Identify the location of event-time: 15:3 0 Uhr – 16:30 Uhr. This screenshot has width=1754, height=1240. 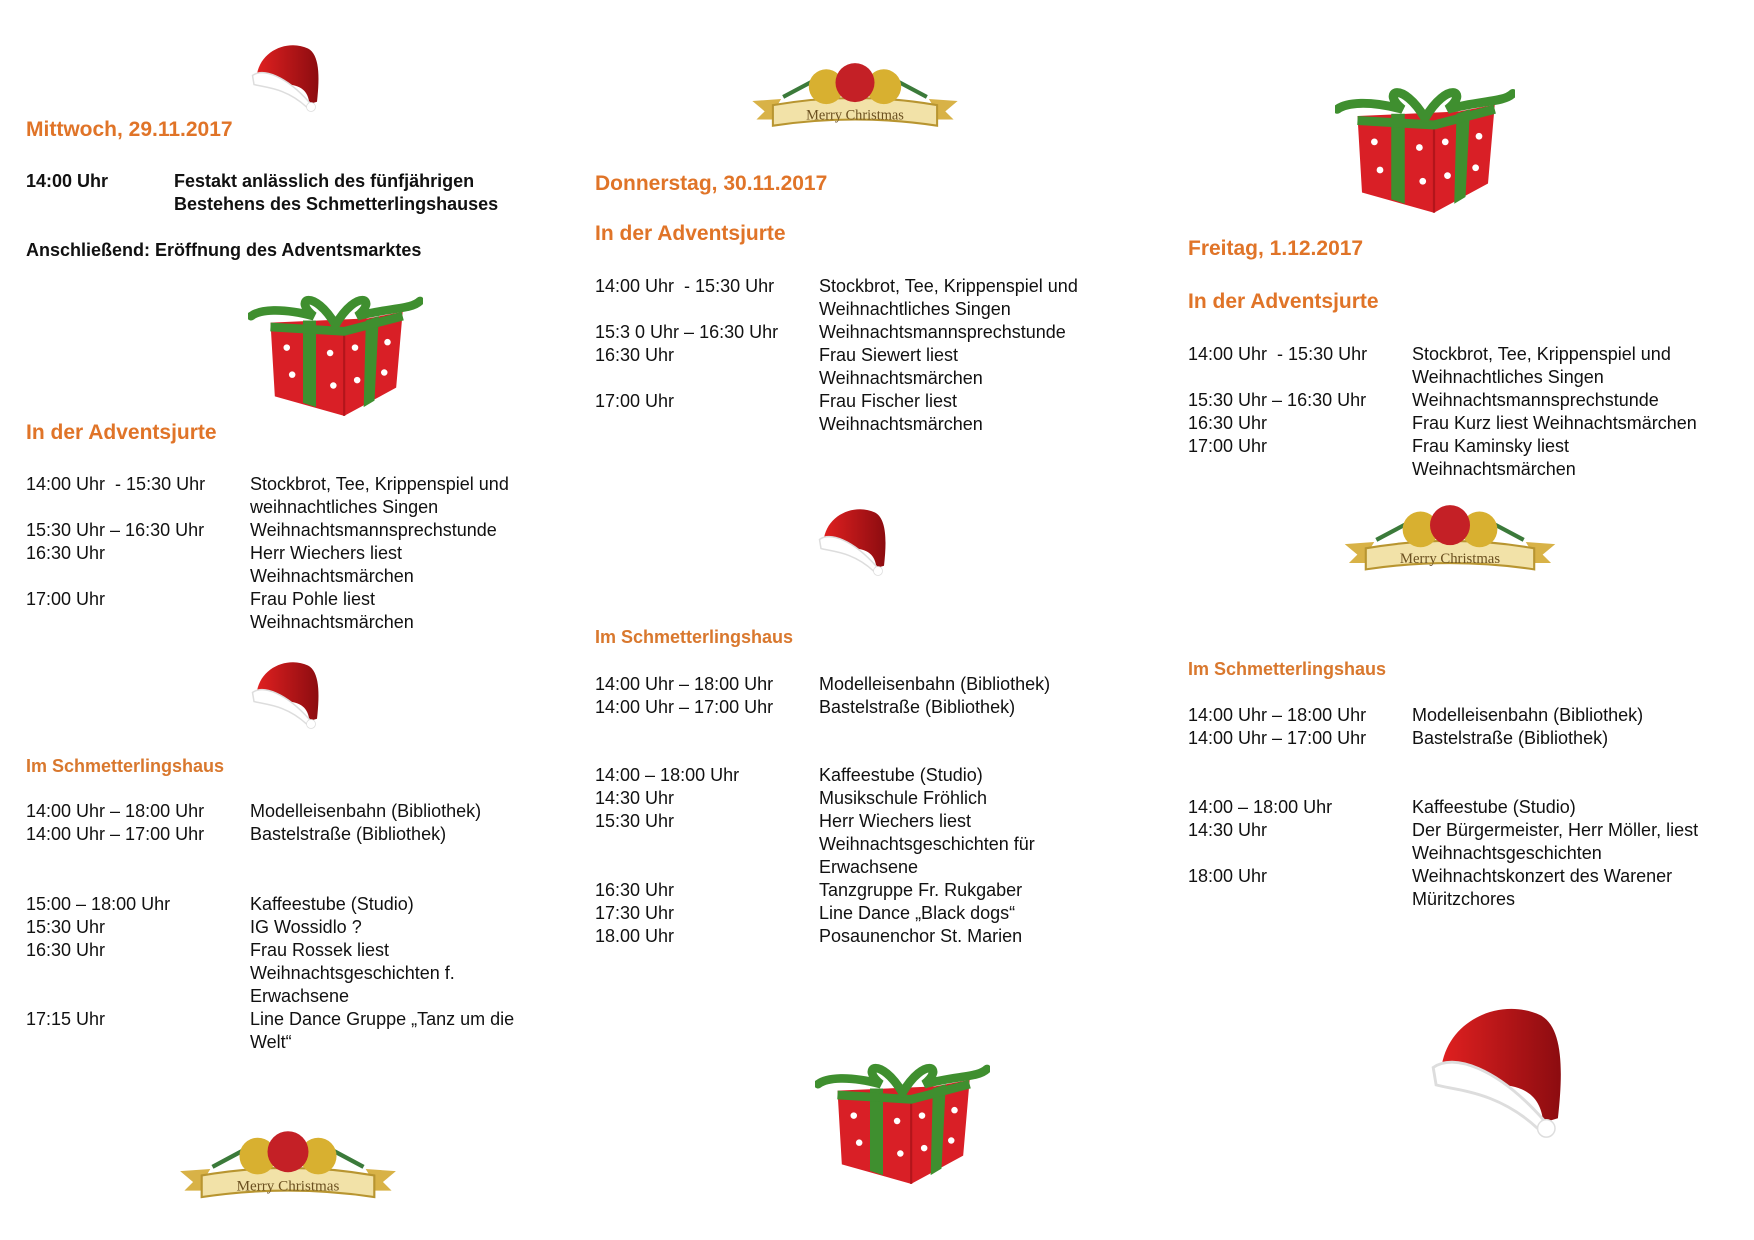
(687, 332).